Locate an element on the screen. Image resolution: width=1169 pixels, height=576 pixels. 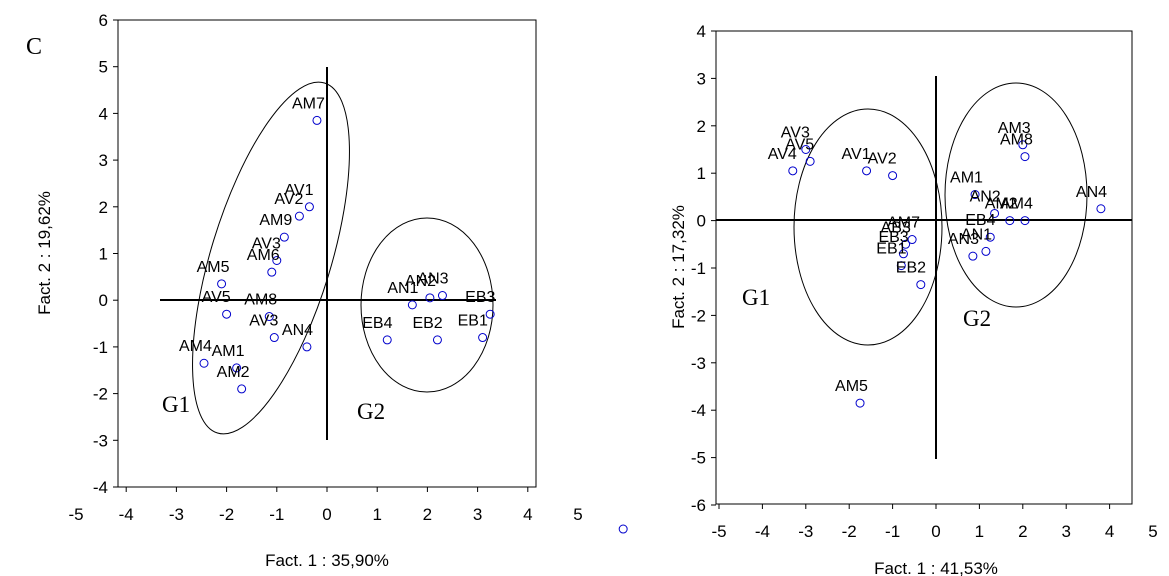
right-data-label: AV4 is located at coordinates (782, 154).